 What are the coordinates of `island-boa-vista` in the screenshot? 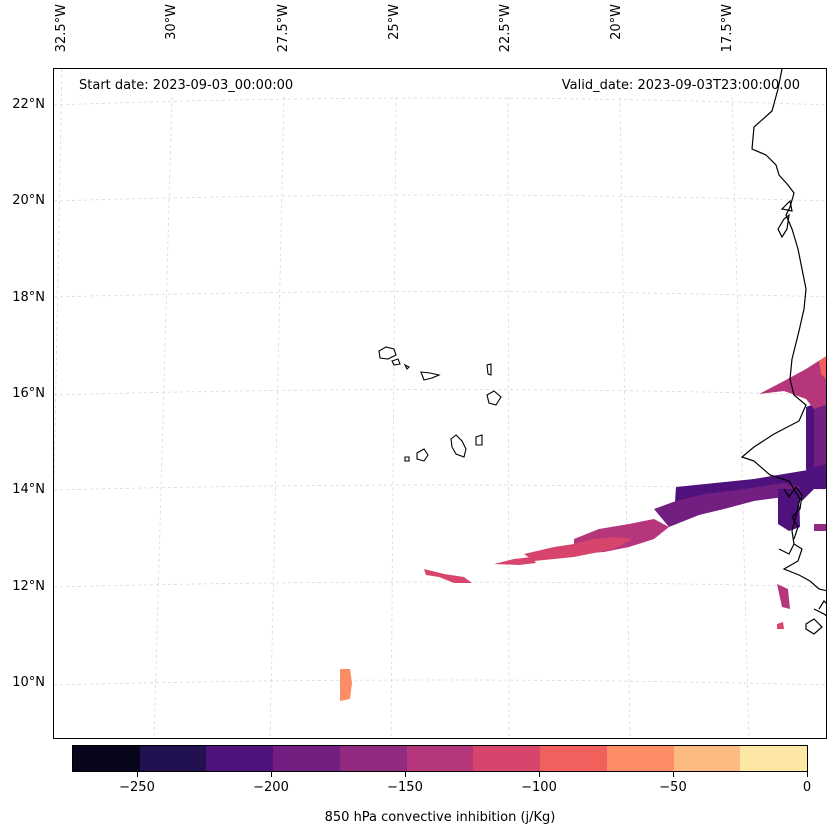 It's located at (494, 398).